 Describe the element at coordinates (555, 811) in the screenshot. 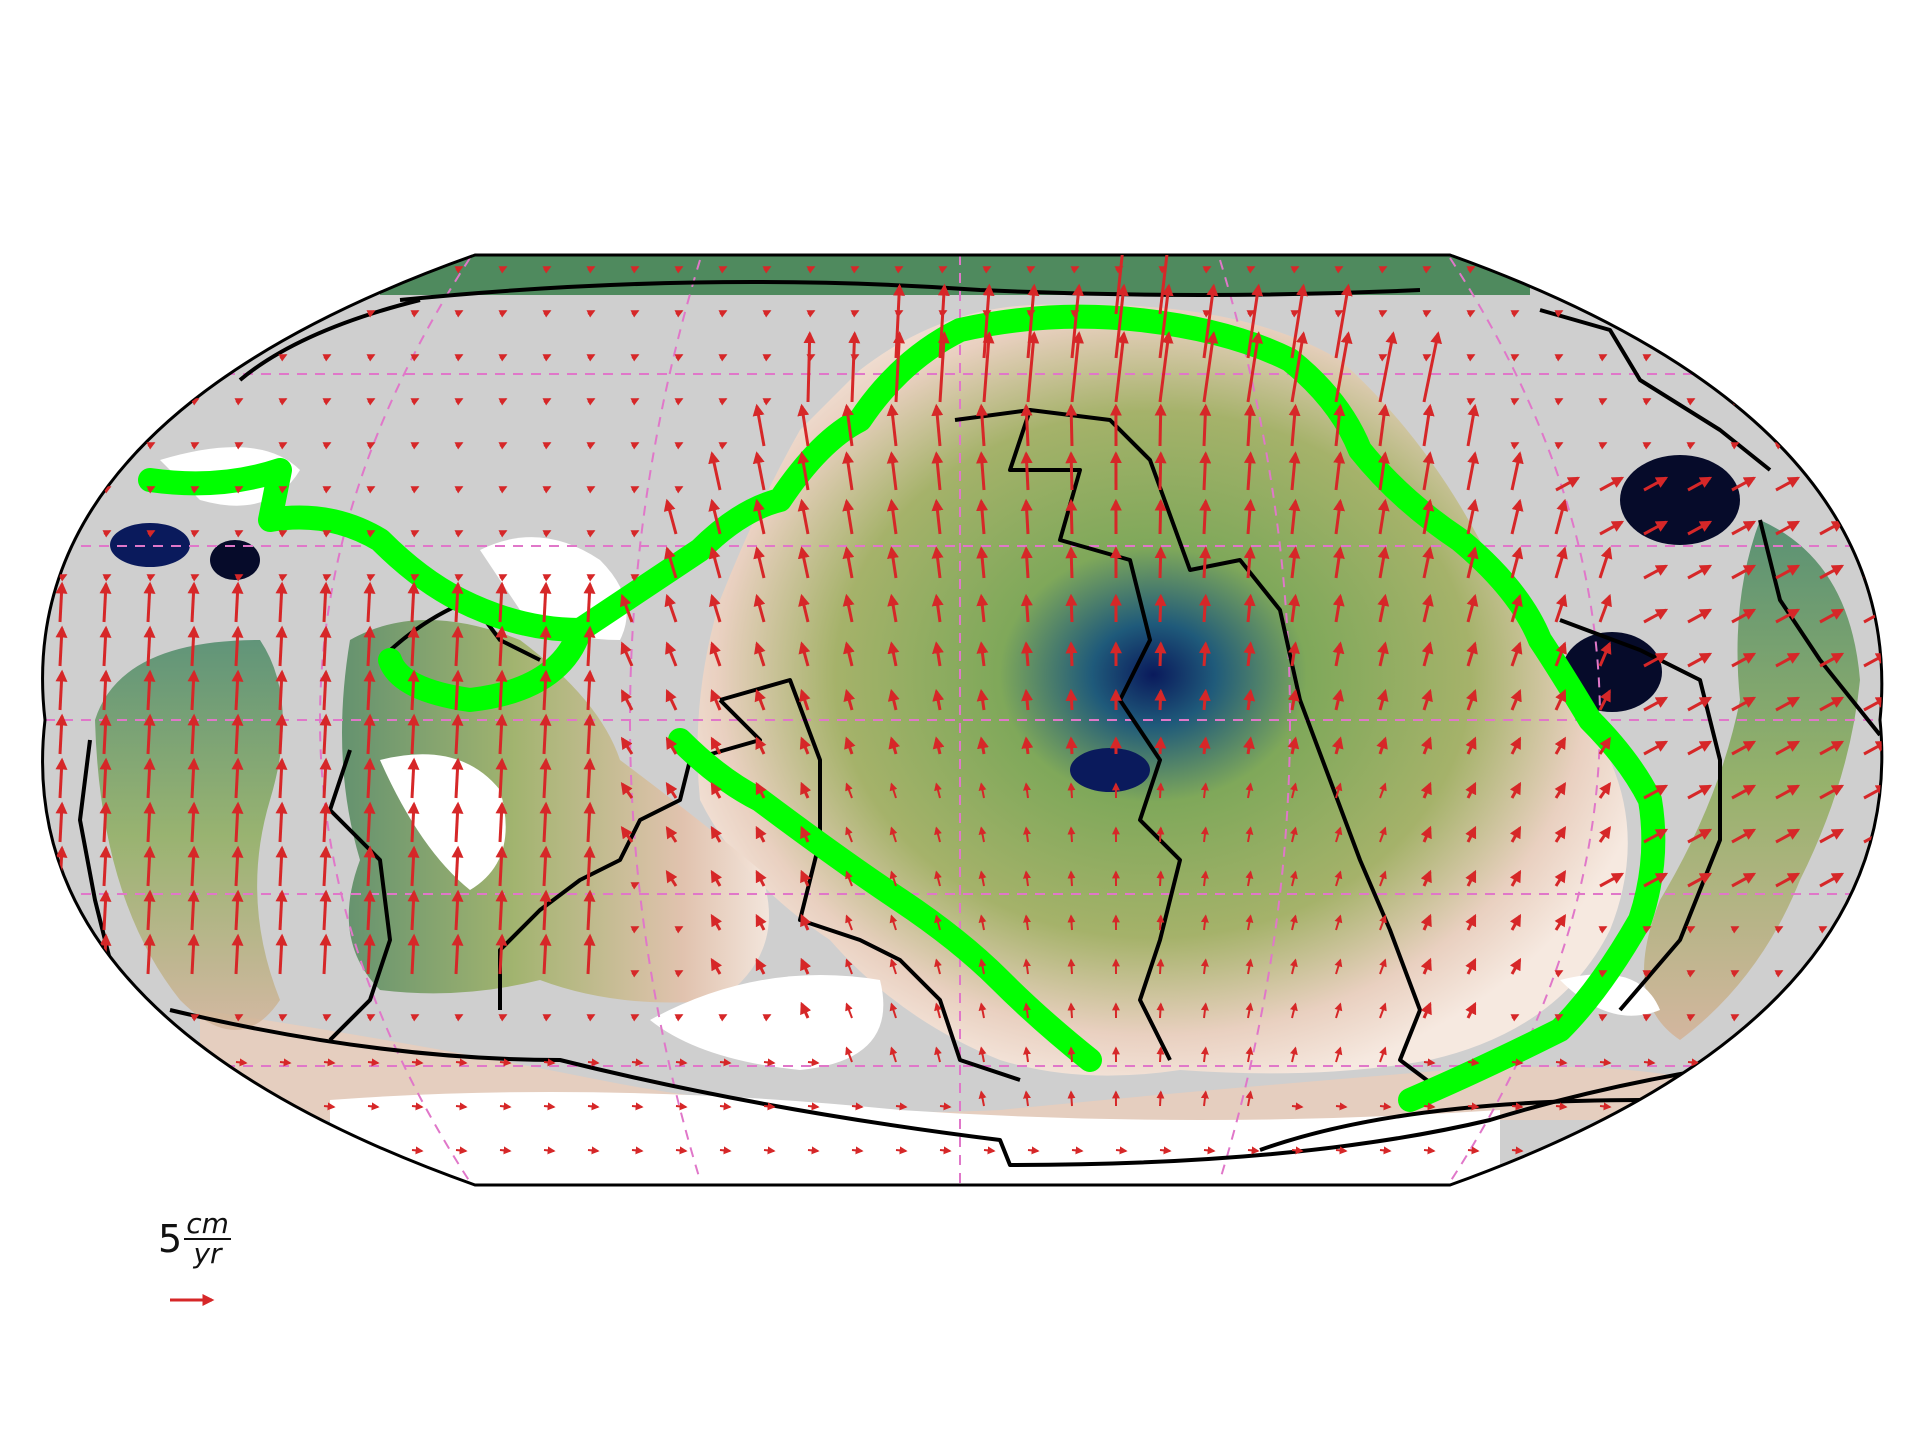

I see `tethys-seafloor-field` at that location.